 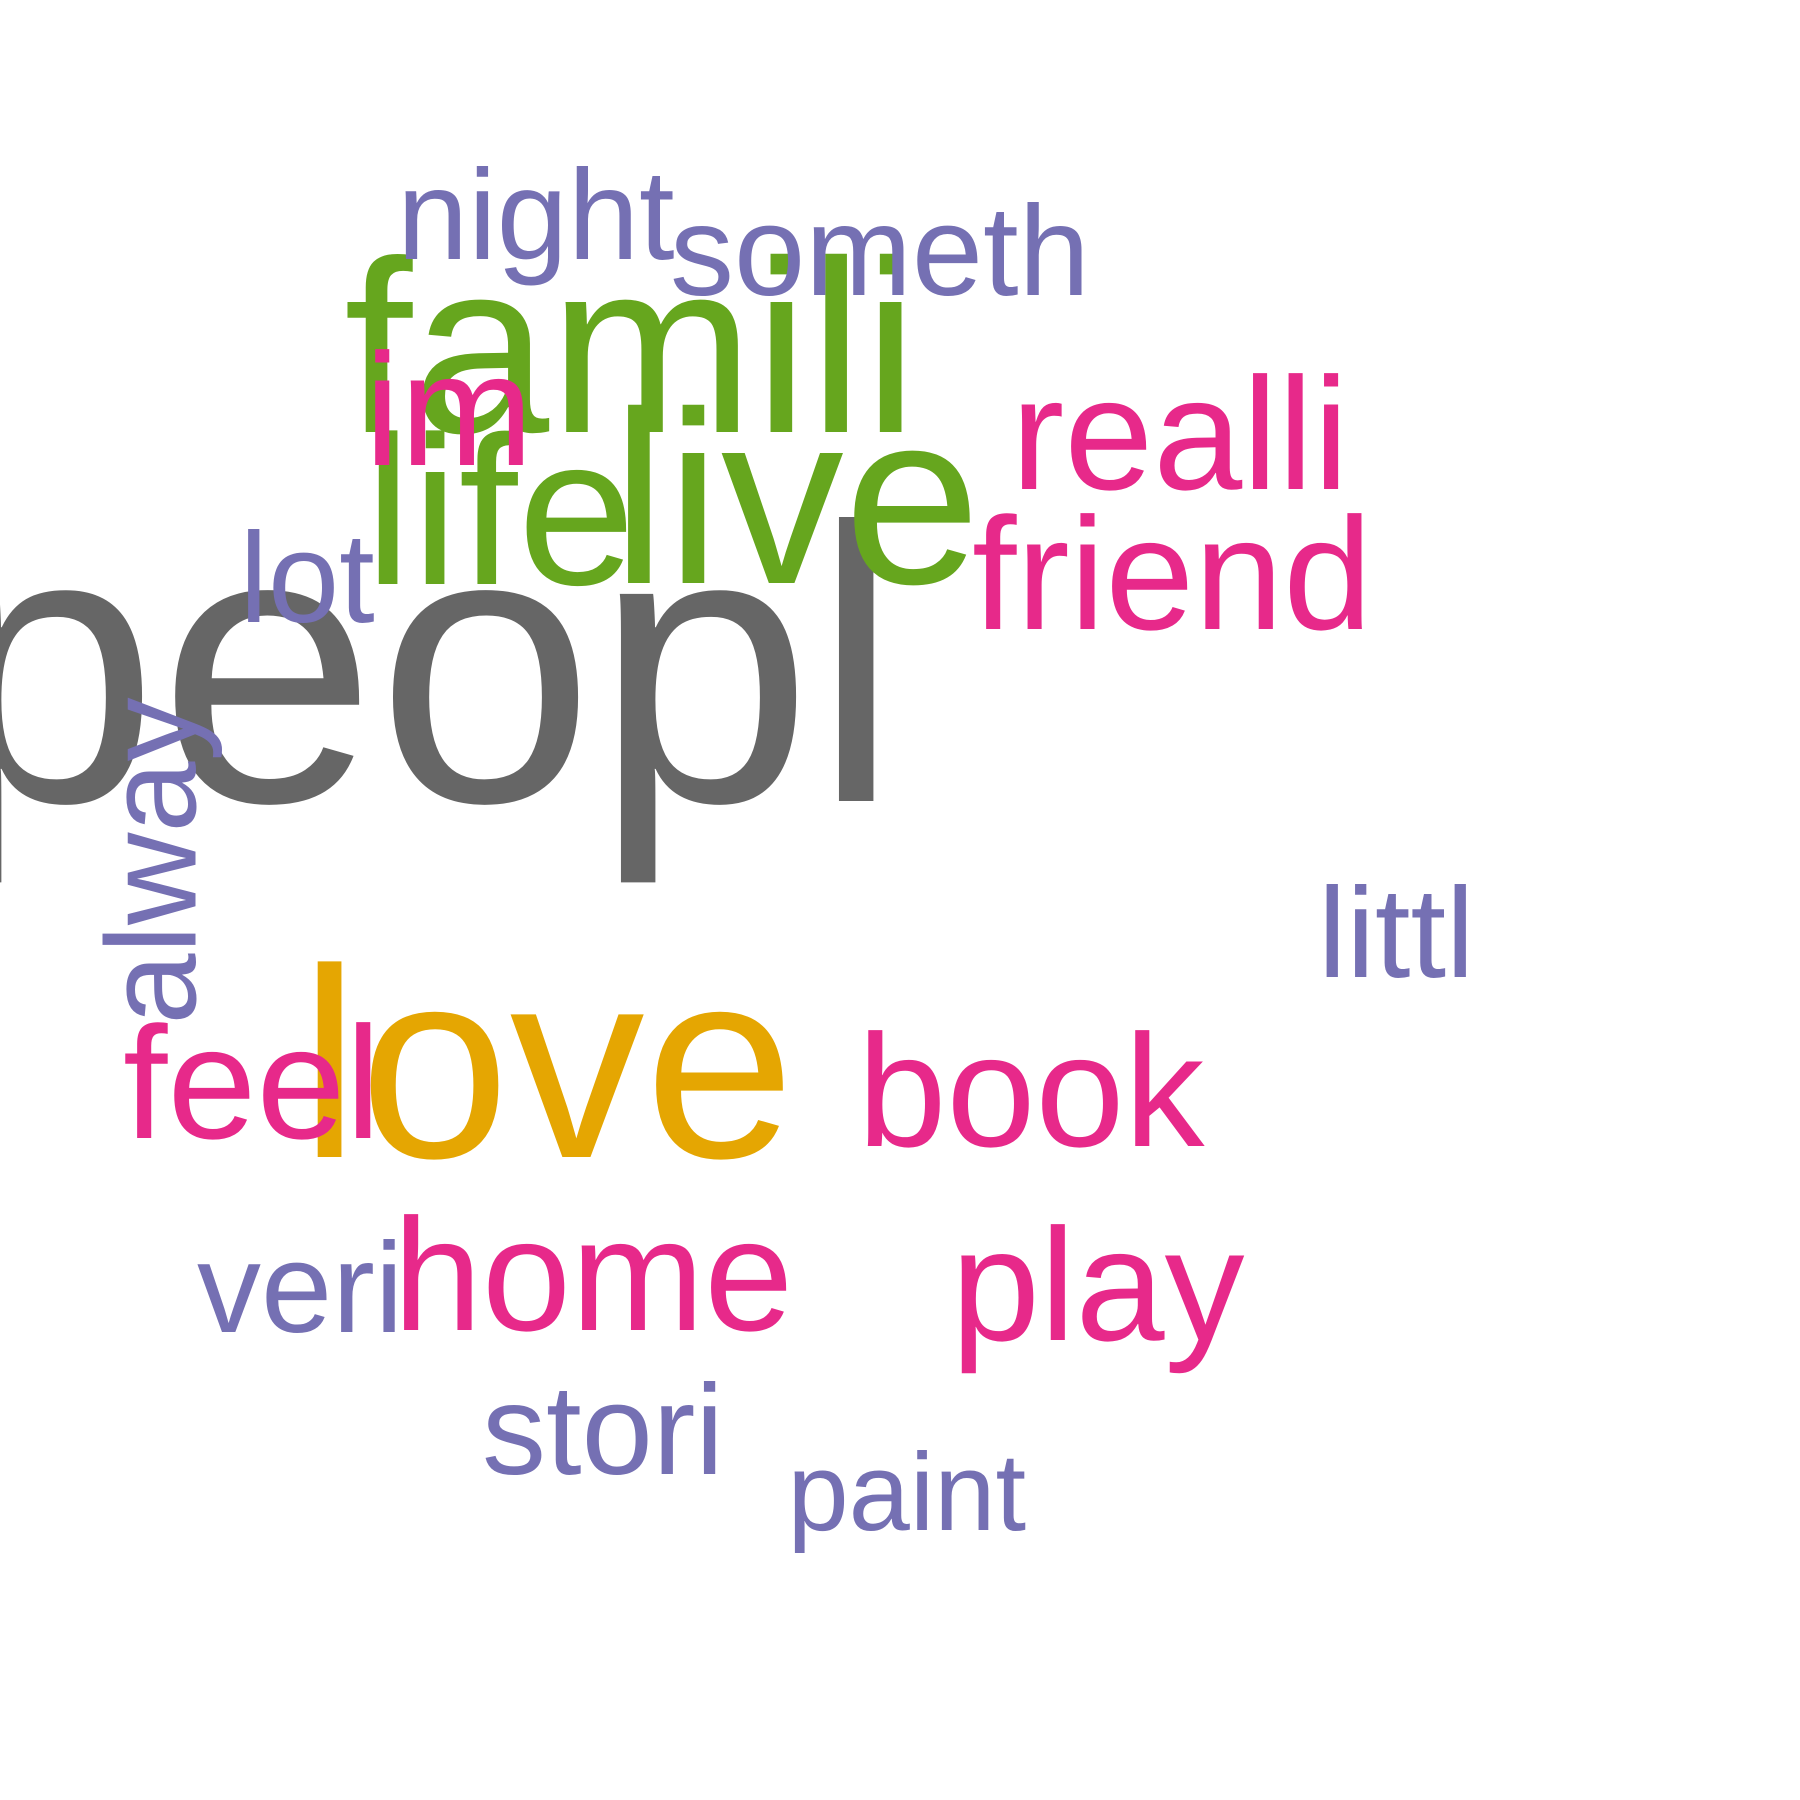 I want to click on word-play: play, so click(x=1098, y=1284).